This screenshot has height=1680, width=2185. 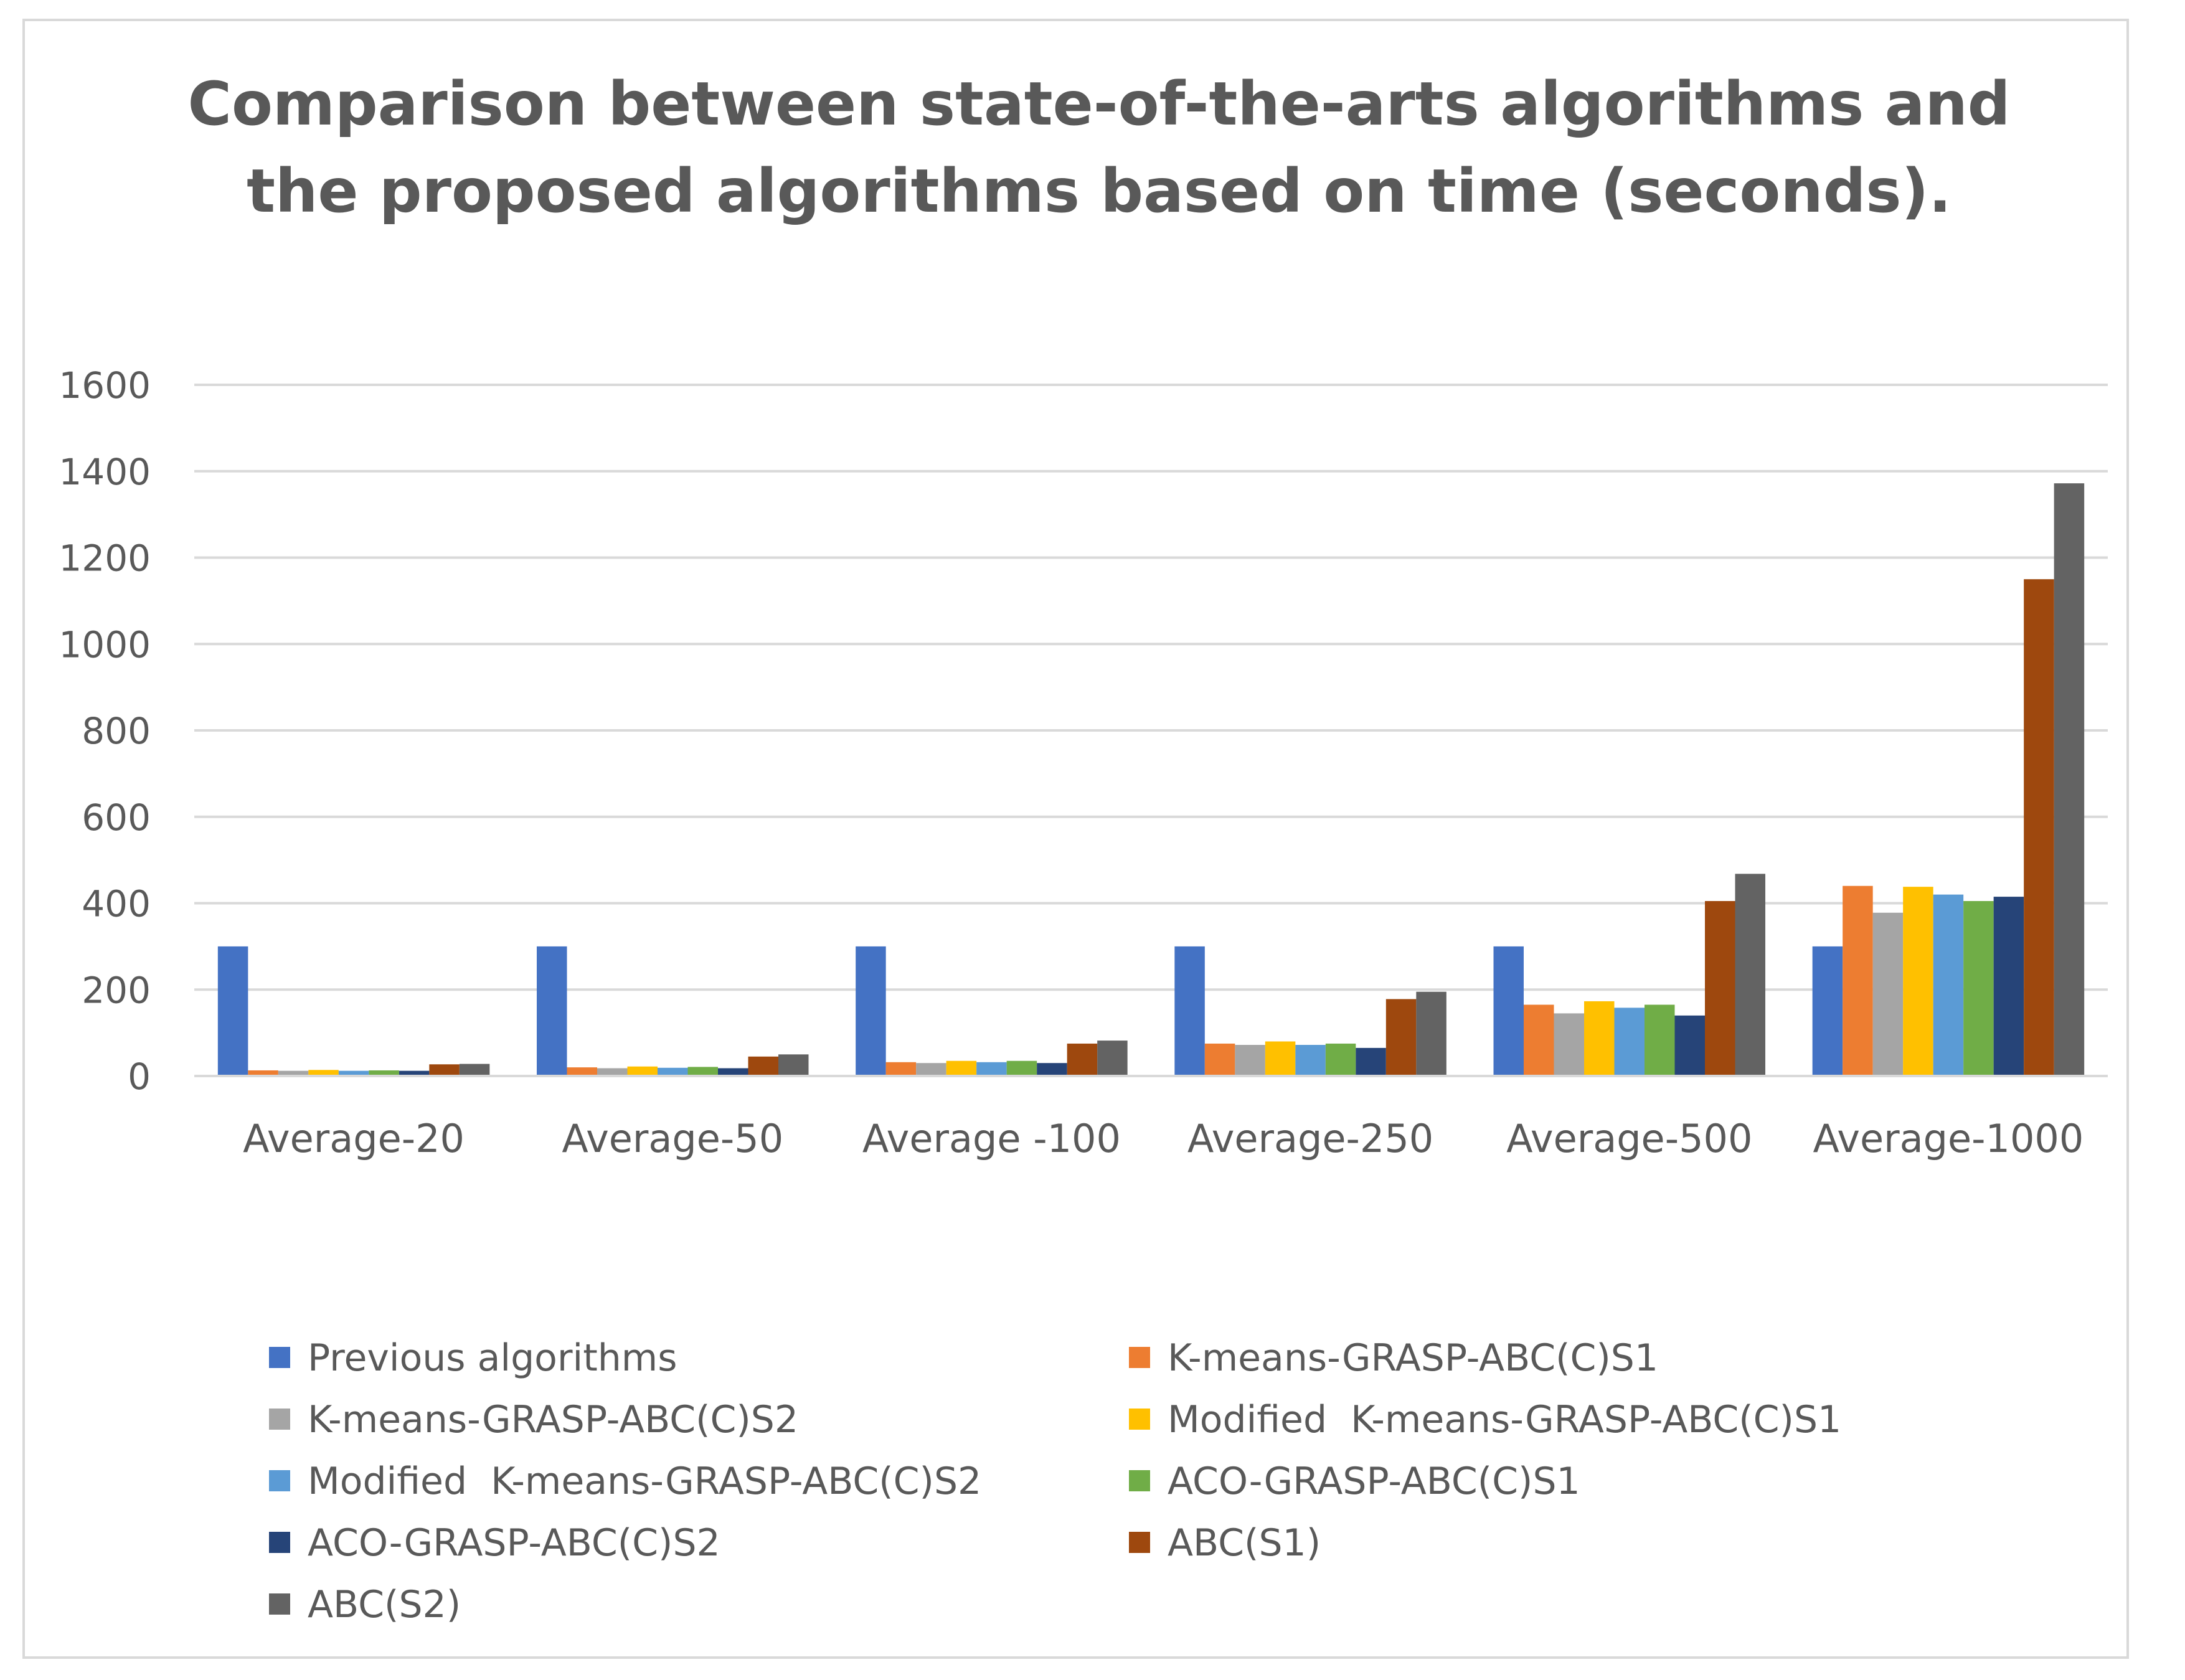 What do you see at coordinates (139, 1076) in the screenshot?
I see `y-tick-label: 0` at bounding box center [139, 1076].